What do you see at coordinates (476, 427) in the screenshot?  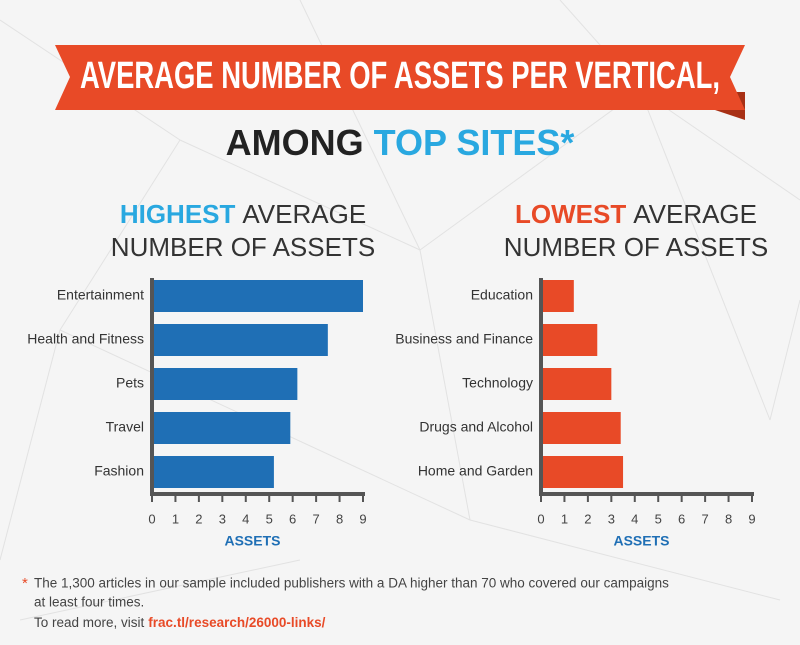 I see `category-label: Drugs and Alcohol` at bounding box center [476, 427].